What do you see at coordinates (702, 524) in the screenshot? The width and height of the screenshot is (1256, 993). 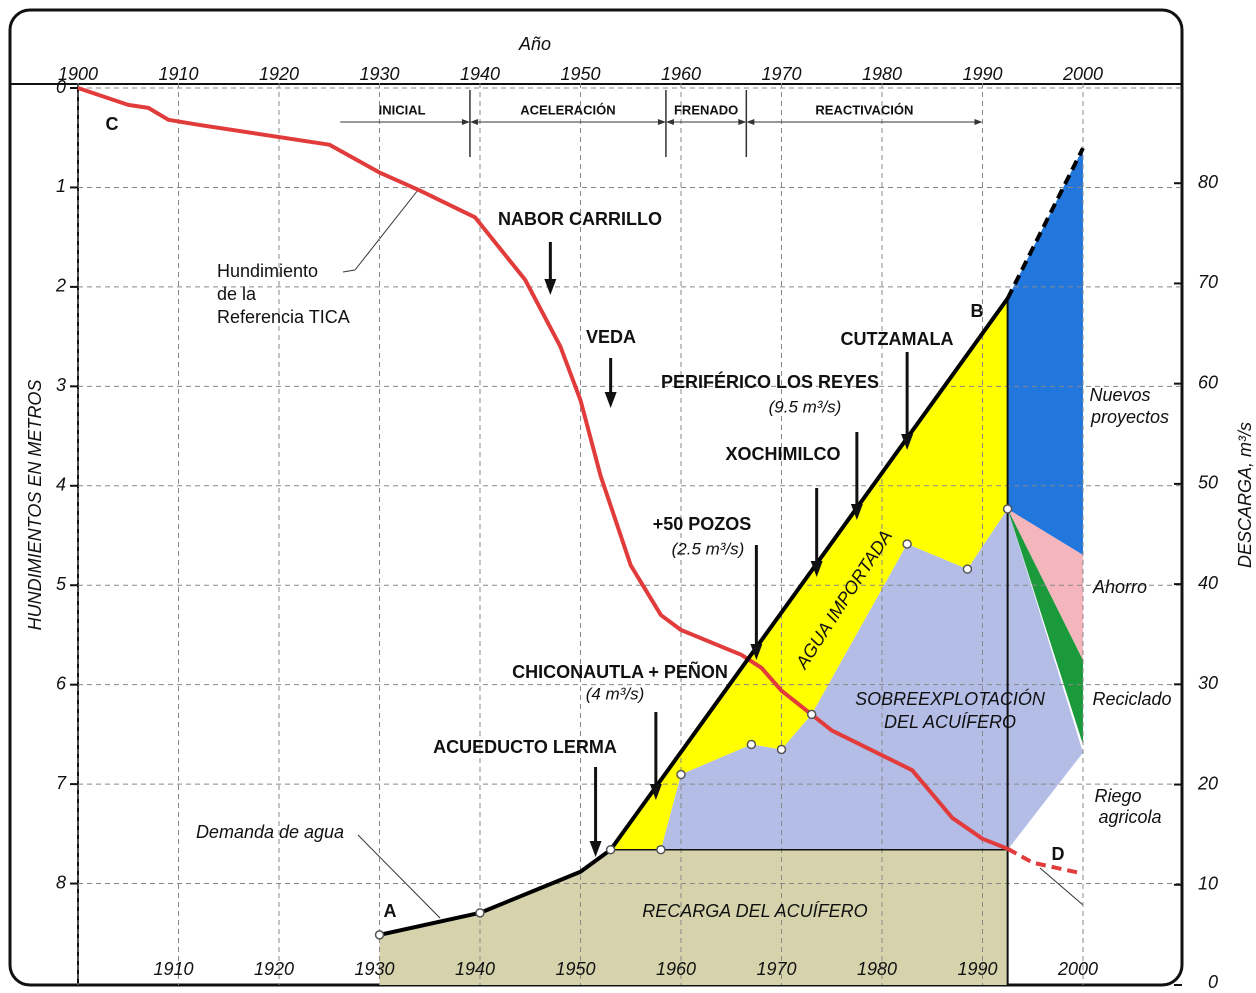 I see `event-label: +50 POZOS` at bounding box center [702, 524].